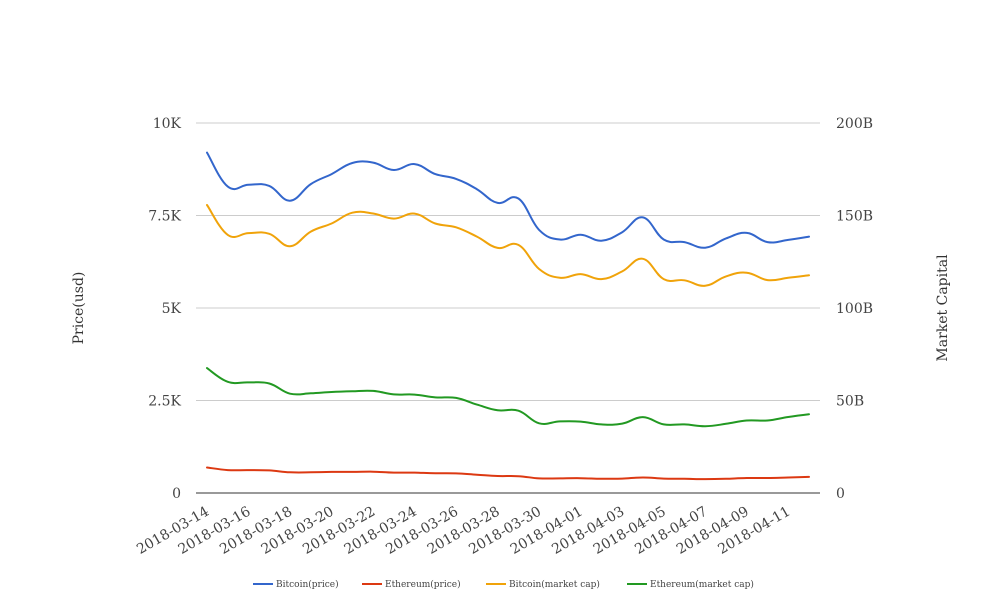 The height and width of the screenshot is (616, 1008). Describe the element at coordinates (850, 402) in the screenshot. I see `right-tick-label: 50B` at that location.